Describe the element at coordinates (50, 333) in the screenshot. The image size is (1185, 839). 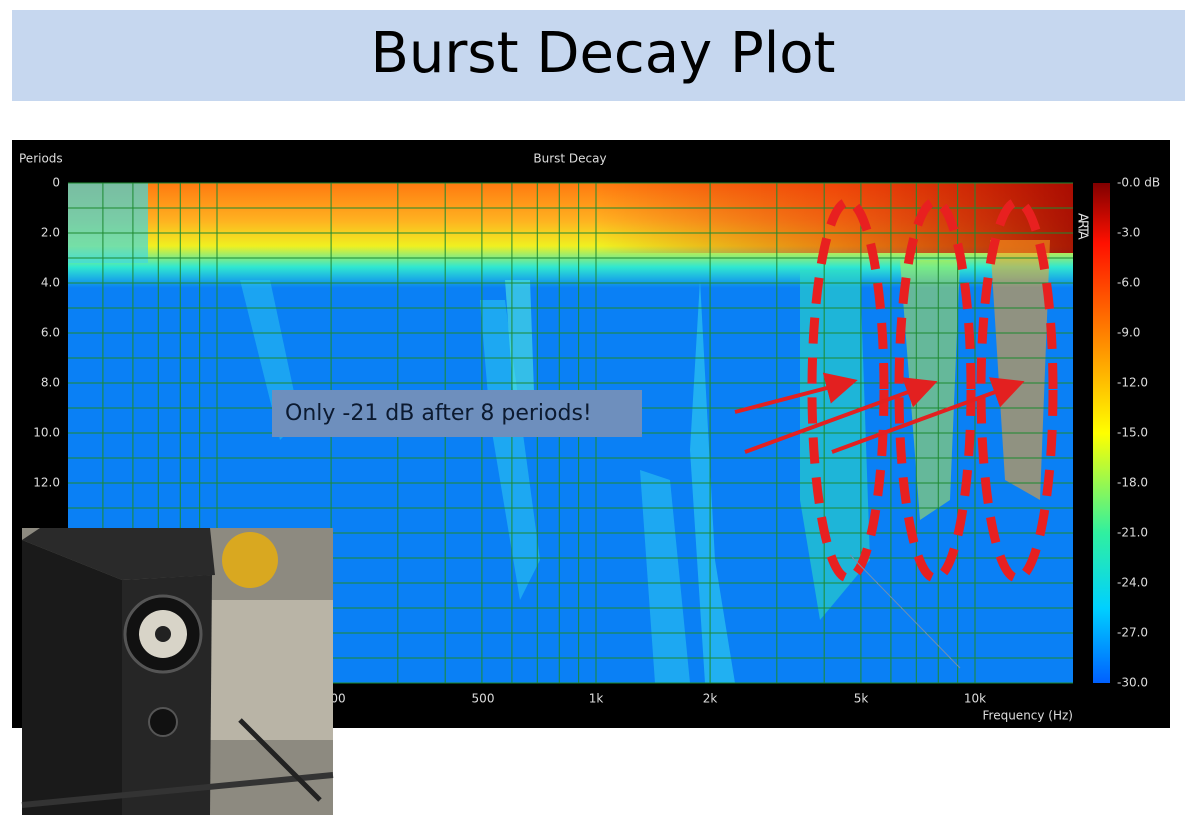
I see `y-tick-label: 6.0` at that location.